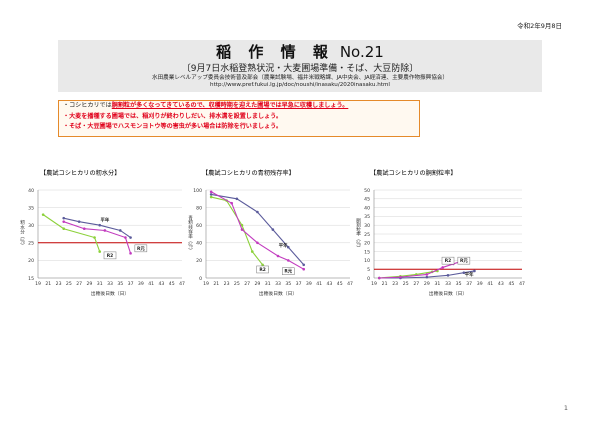 The width and height of the screenshot is (600, 424). What do you see at coordinates (110, 284) in the screenshot?
I see `x-tick-label: 33` at bounding box center [110, 284].